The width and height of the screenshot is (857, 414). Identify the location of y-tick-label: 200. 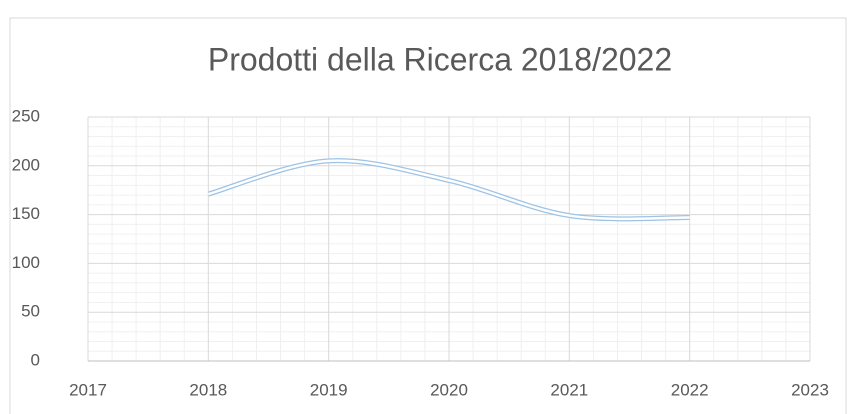
(26, 164).